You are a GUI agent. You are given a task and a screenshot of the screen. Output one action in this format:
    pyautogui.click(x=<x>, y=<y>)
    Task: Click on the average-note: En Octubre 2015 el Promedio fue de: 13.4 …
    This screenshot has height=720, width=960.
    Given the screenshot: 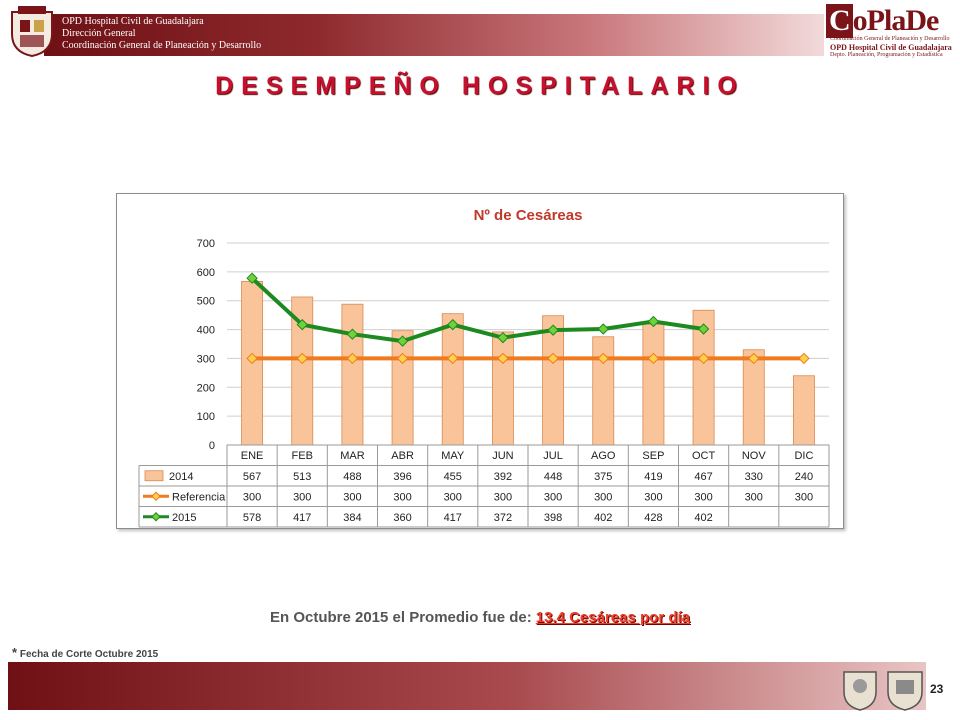 What is the action you would take?
    pyautogui.click(x=480, y=617)
    